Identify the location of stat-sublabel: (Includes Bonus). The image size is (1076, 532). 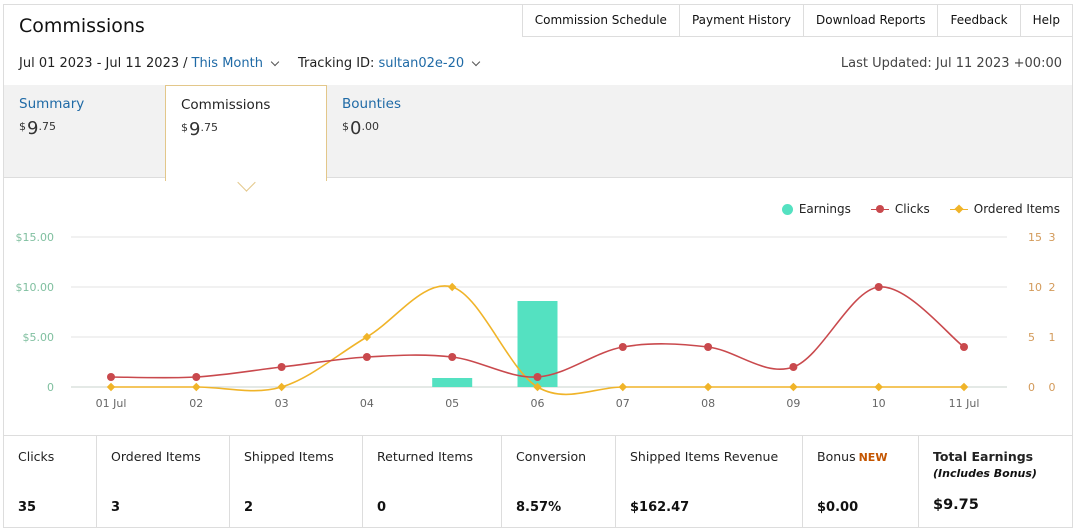
(985, 473).